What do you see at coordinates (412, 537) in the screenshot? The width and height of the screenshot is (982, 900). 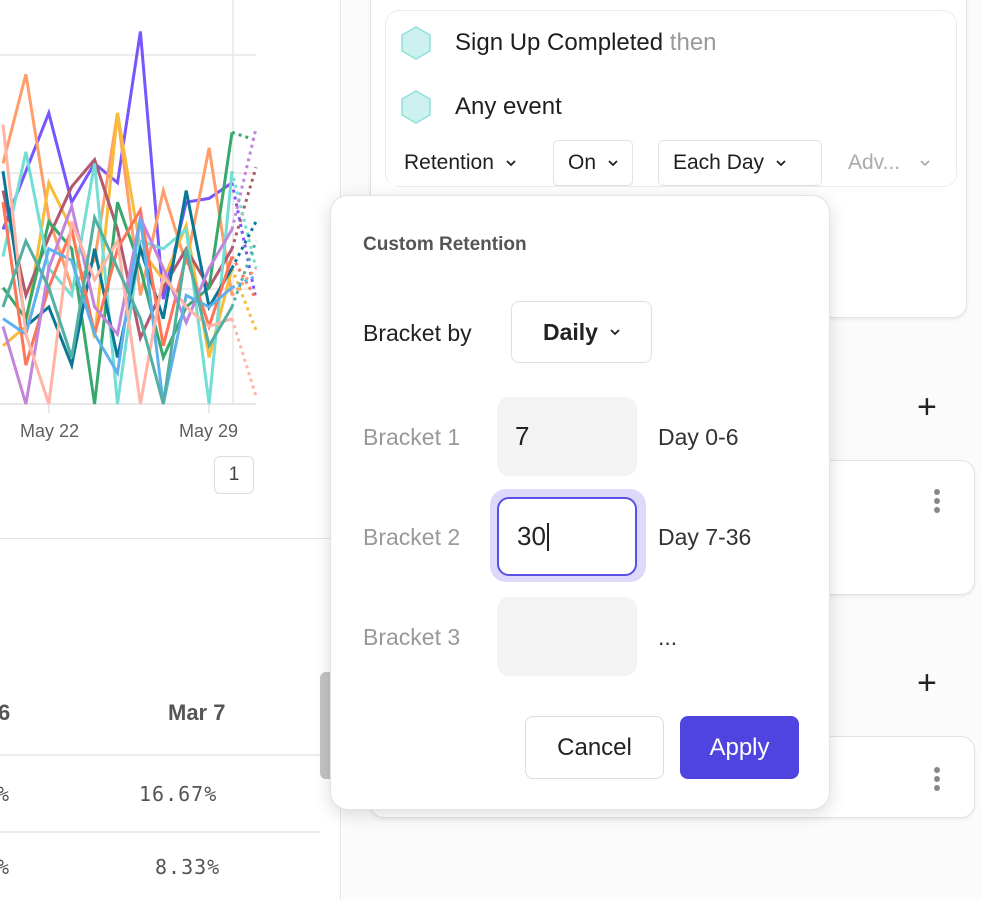 I see `bracket-label: Bracket 2` at bounding box center [412, 537].